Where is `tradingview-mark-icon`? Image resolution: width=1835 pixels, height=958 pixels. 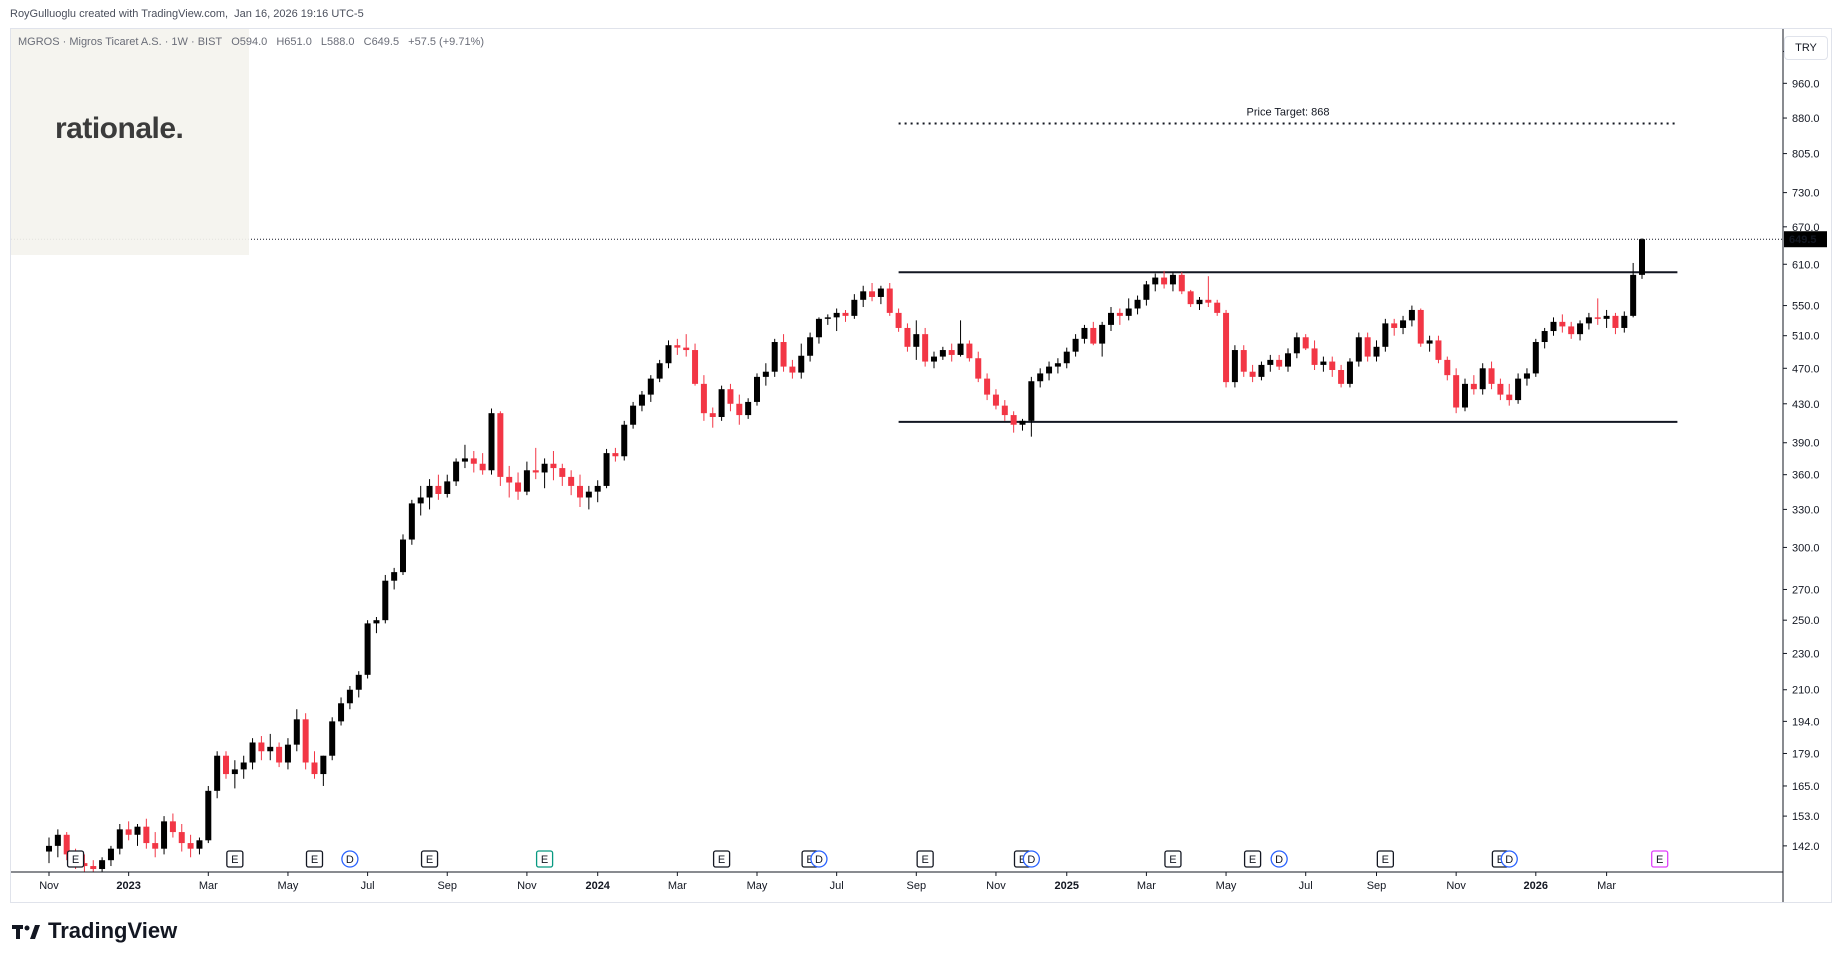
tradingview-mark-icon is located at coordinates (26, 932).